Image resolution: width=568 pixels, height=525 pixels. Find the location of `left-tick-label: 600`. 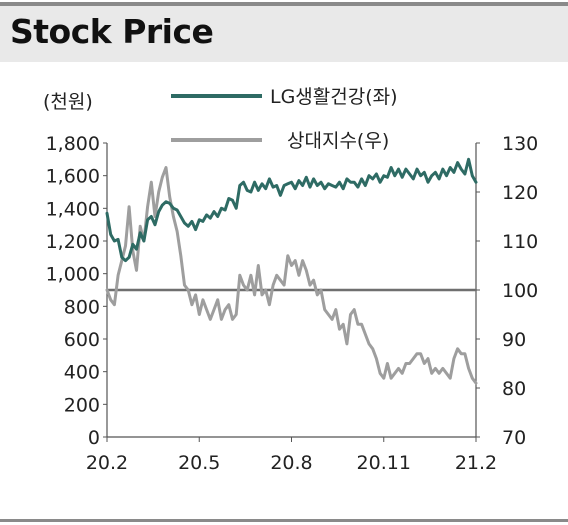

left-tick-label: 600 is located at coordinates (82, 340).